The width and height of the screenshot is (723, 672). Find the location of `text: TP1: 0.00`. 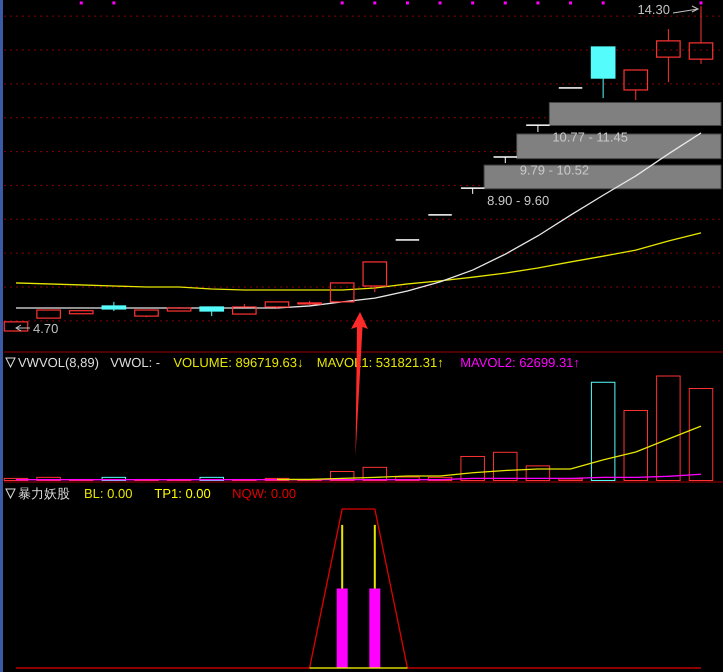

text: TP1: 0.00 is located at coordinates (182, 493).